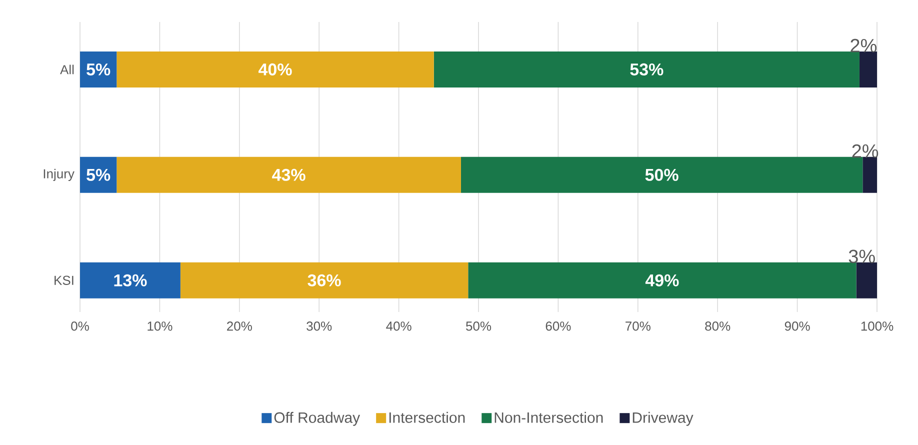  Describe the element at coordinates (399, 326) in the screenshot. I see `x-tick-label: 40%` at that location.